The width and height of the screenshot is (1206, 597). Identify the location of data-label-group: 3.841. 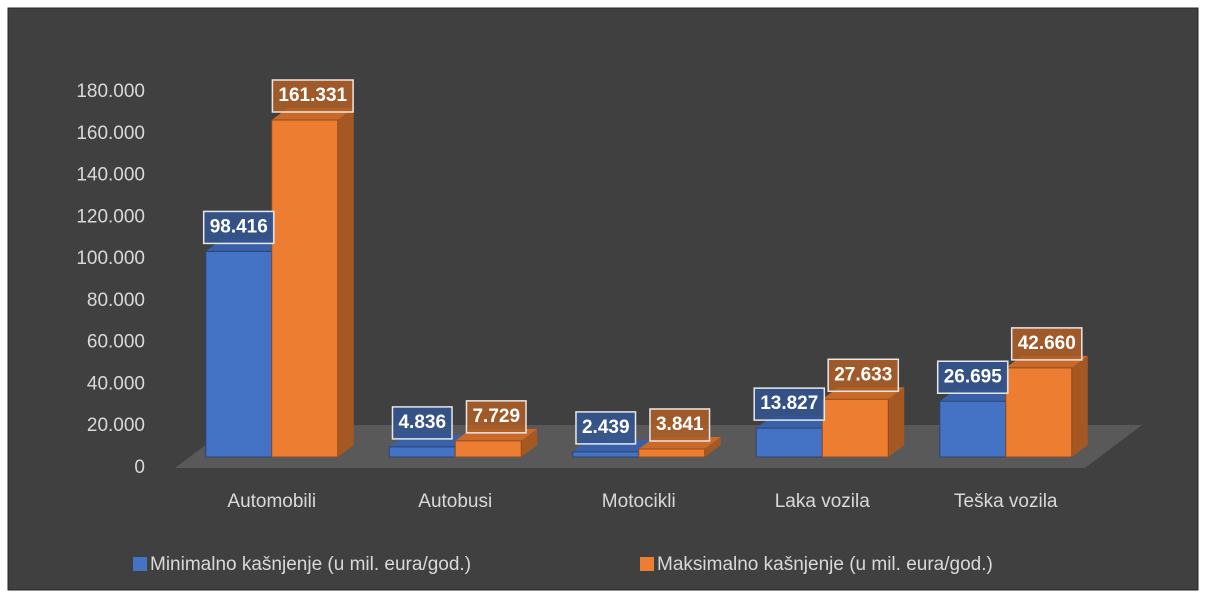
(680, 425).